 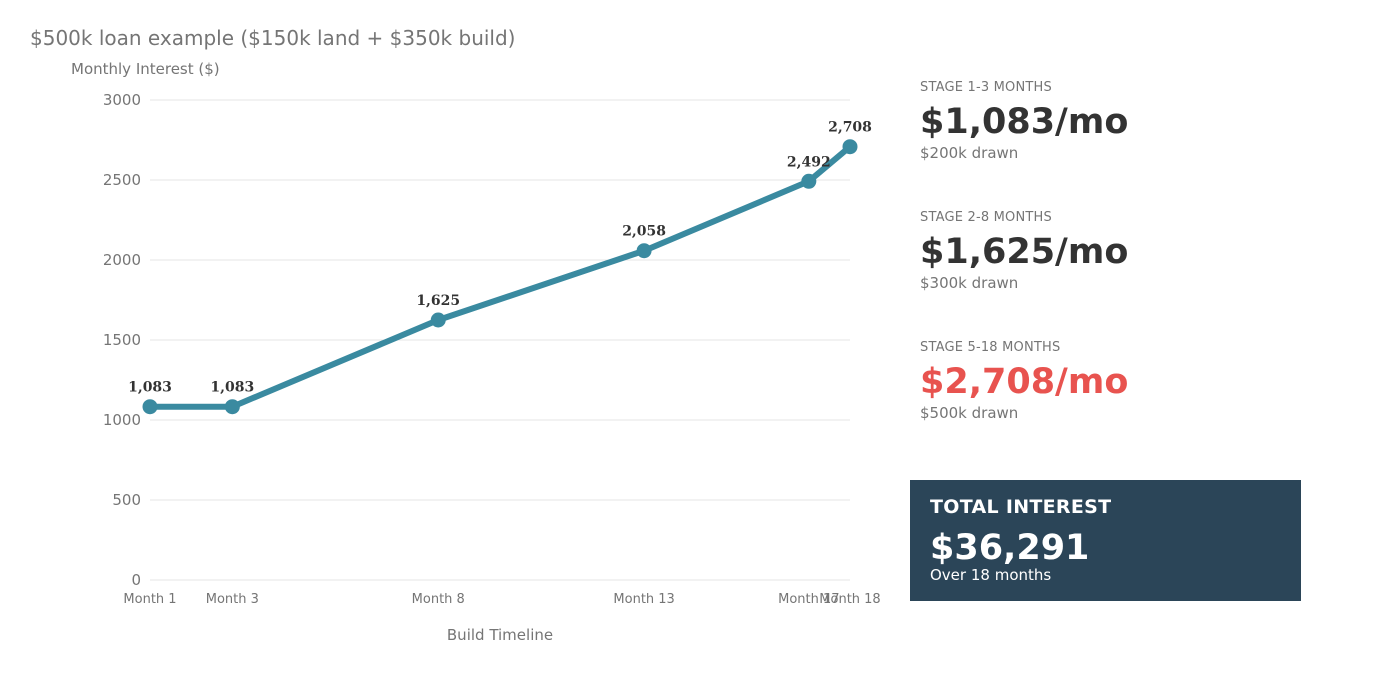 I want to click on stage-amount: $1,625/mo, so click(x=1024, y=252).